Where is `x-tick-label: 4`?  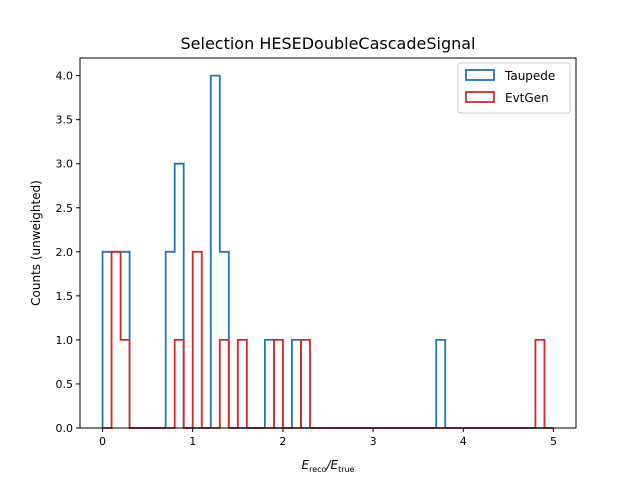
x-tick-label: 4 is located at coordinates (463, 441).